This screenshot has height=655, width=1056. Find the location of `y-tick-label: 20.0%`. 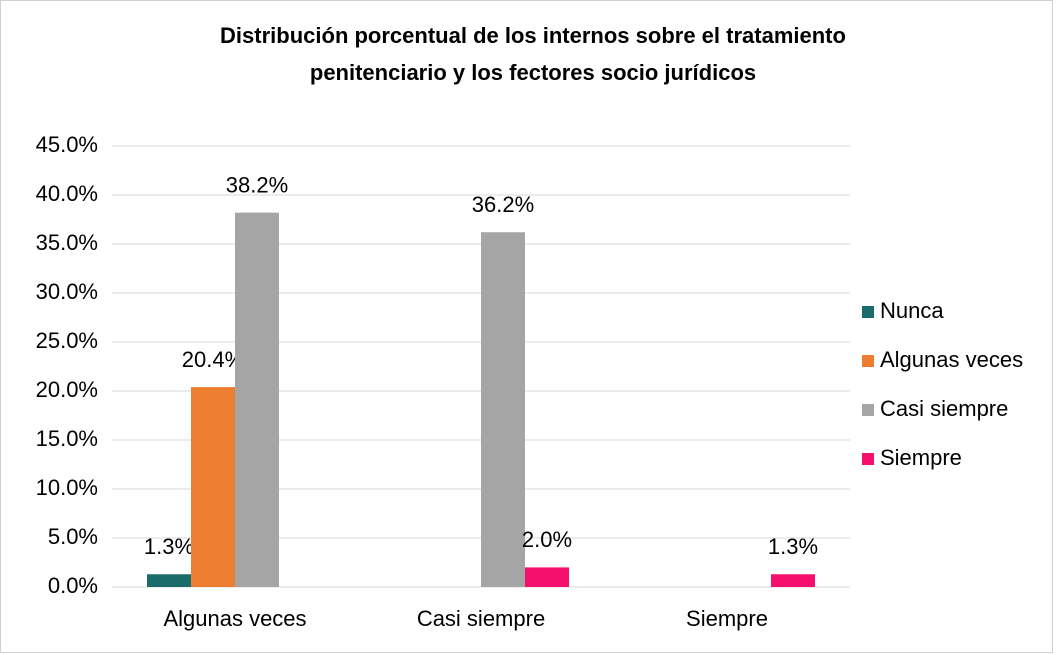

y-tick-label: 20.0% is located at coordinates (67, 389).